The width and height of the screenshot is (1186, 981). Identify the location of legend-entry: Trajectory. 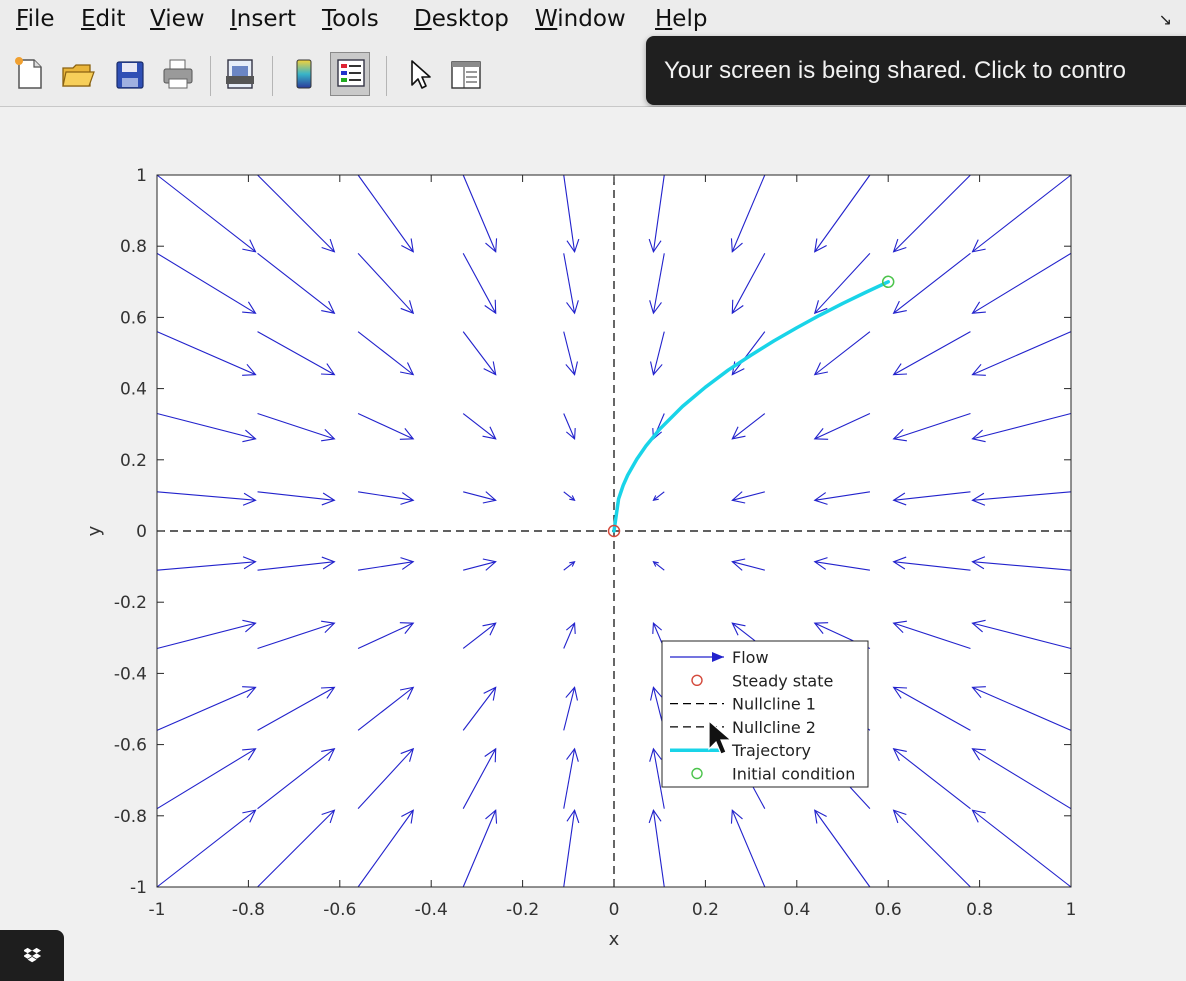
(740, 750).